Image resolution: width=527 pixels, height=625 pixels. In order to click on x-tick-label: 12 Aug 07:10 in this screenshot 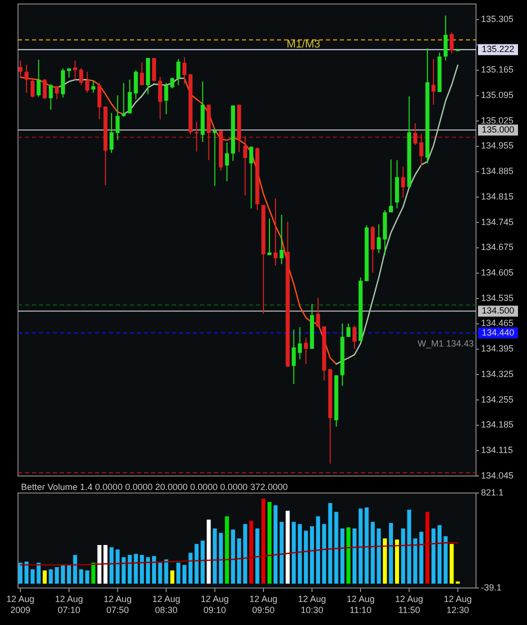, I will do `click(69, 604)`.